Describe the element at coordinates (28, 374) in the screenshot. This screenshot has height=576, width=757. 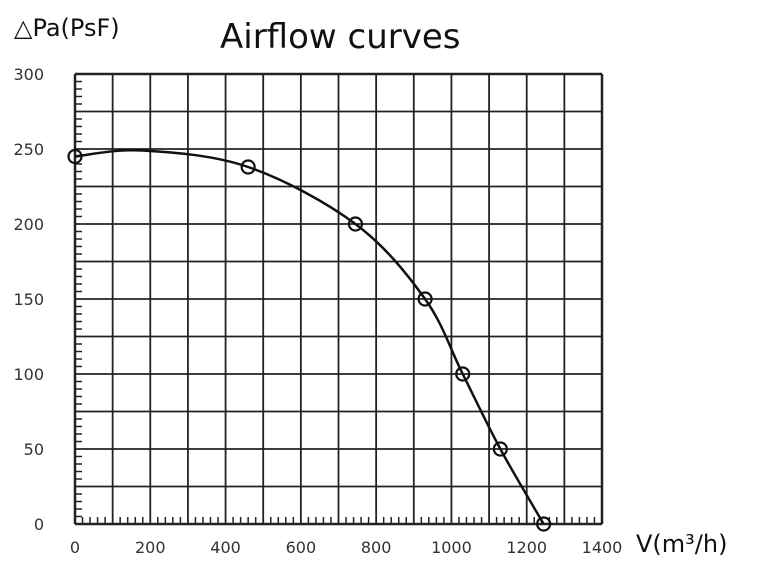
I see `y-tick-label: 100` at that location.